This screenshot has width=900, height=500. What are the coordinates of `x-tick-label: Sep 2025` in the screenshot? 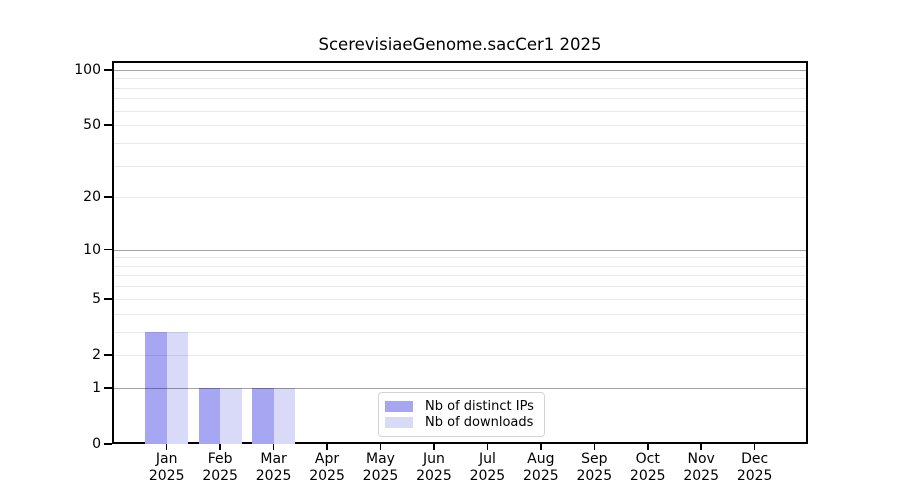 It's located at (594, 468).